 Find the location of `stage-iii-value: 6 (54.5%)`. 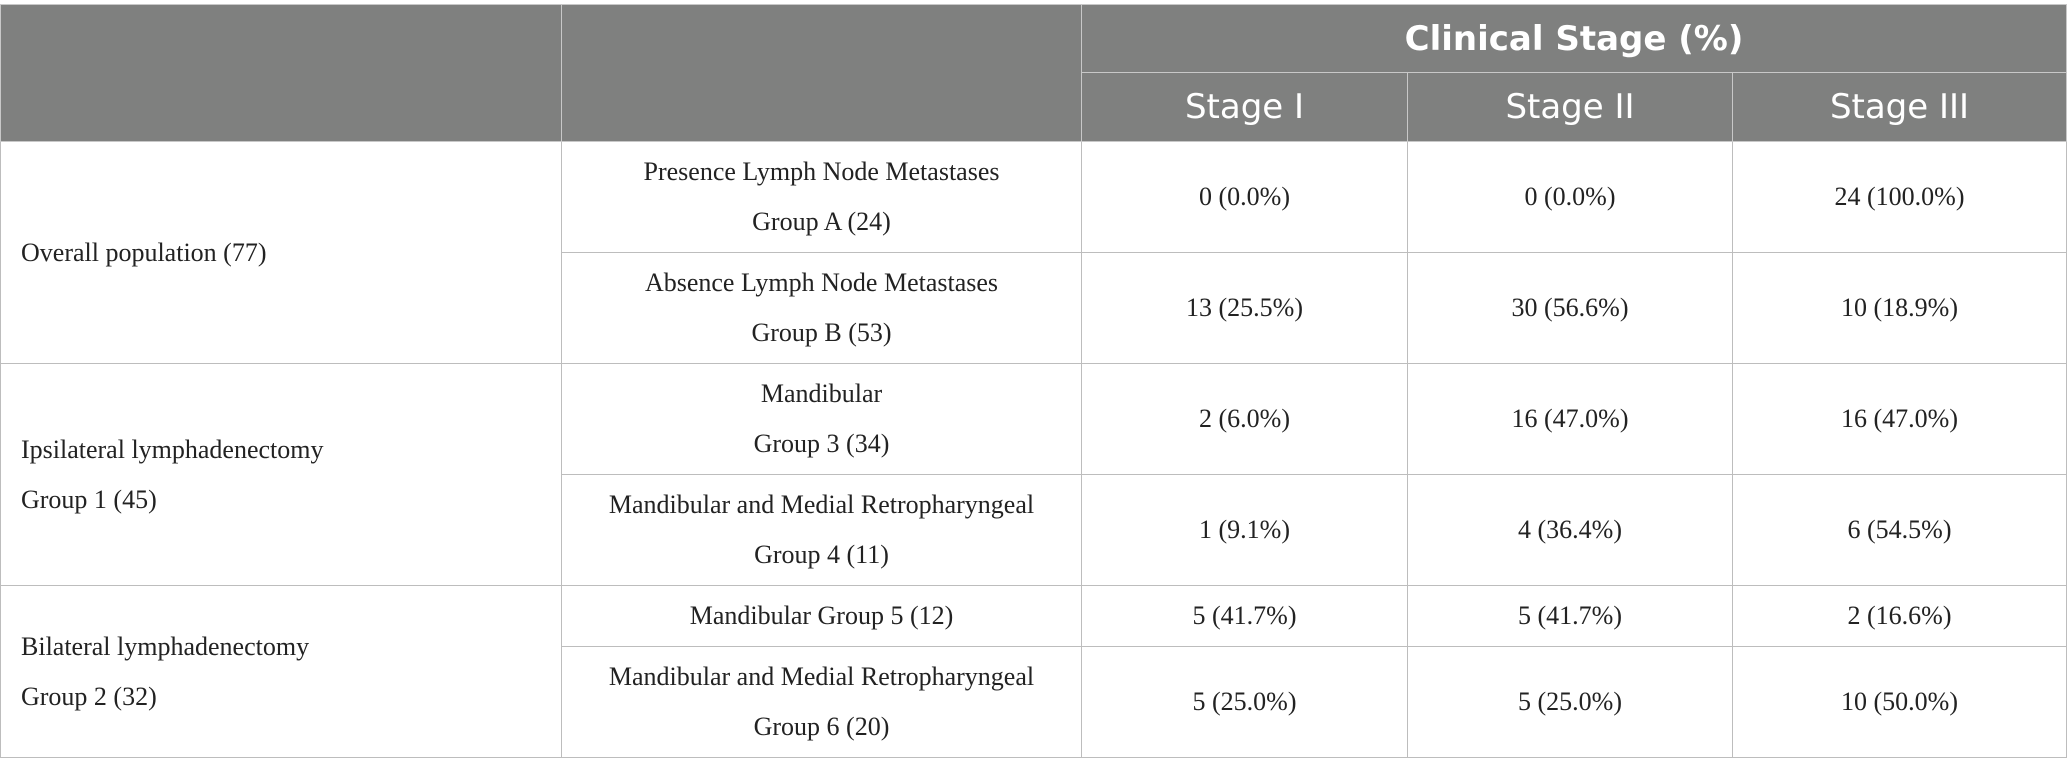

stage-iii-value: 6 (54.5%) is located at coordinates (1899, 530).